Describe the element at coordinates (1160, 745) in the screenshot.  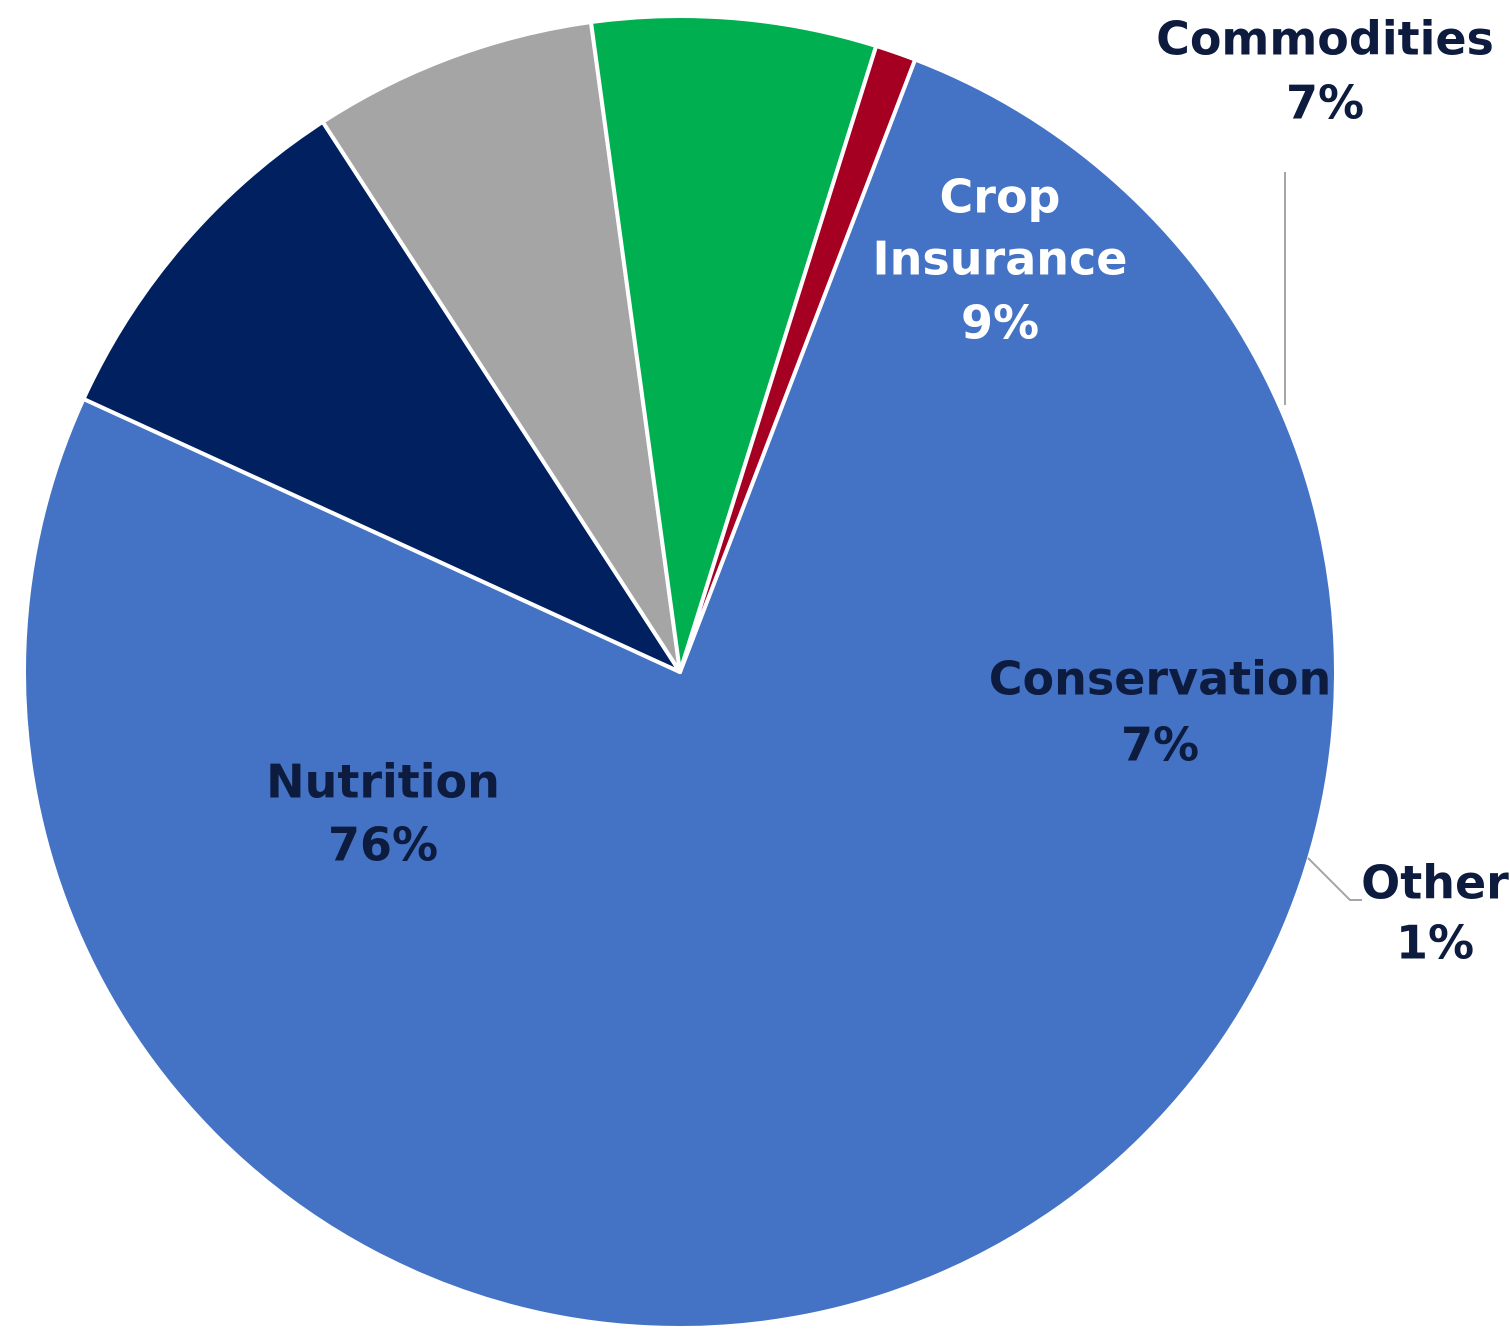
I see `data-label-pct-conservation: 7%` at that location.